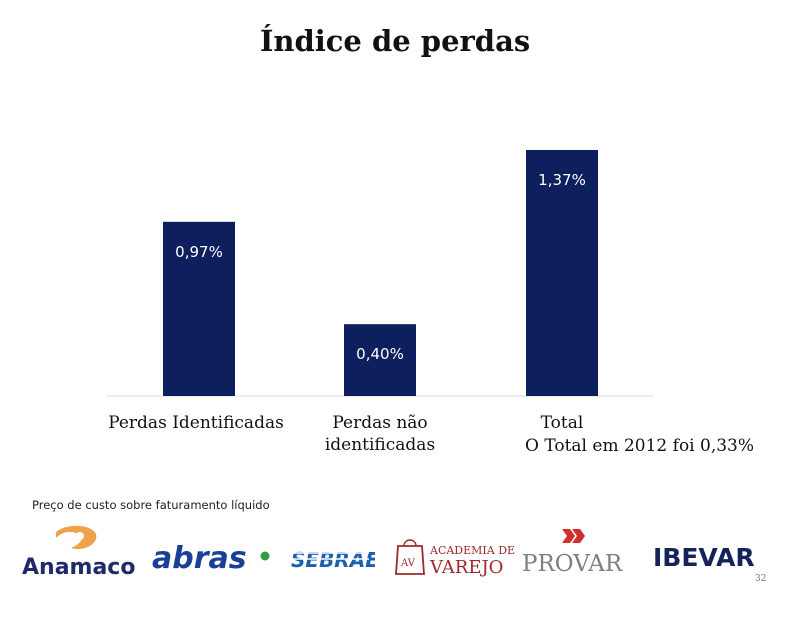  Describe the element at coordinates (196, 423) in the screenshot. I see `category-label-1: Perdas Identificadas` at that location.